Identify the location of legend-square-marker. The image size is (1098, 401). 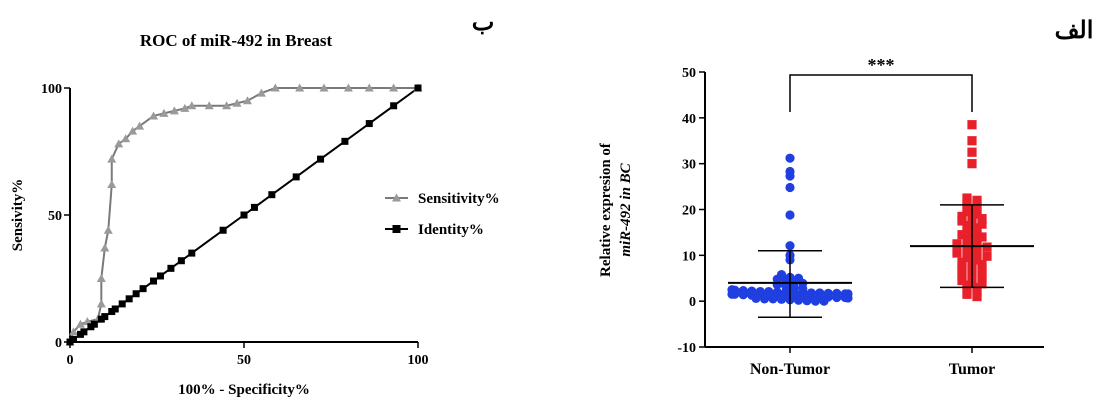
(396, 229).